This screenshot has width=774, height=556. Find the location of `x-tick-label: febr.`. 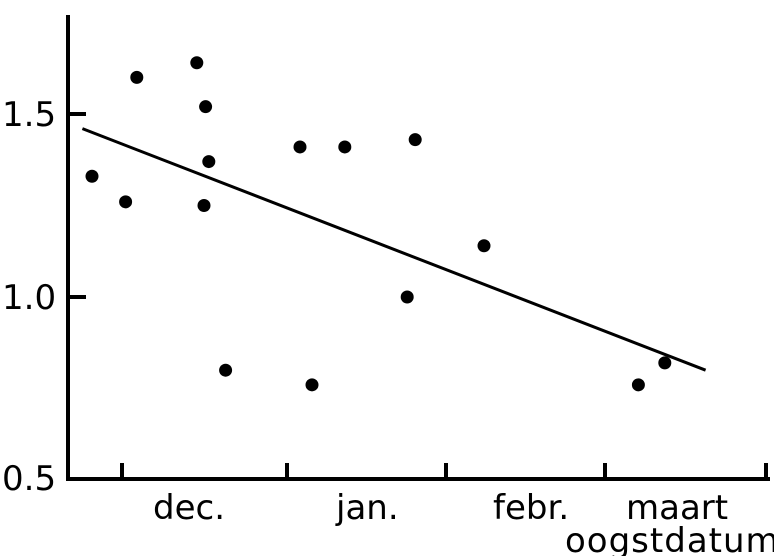

x-tick-label: febr. is located at coordinates (531, 508).